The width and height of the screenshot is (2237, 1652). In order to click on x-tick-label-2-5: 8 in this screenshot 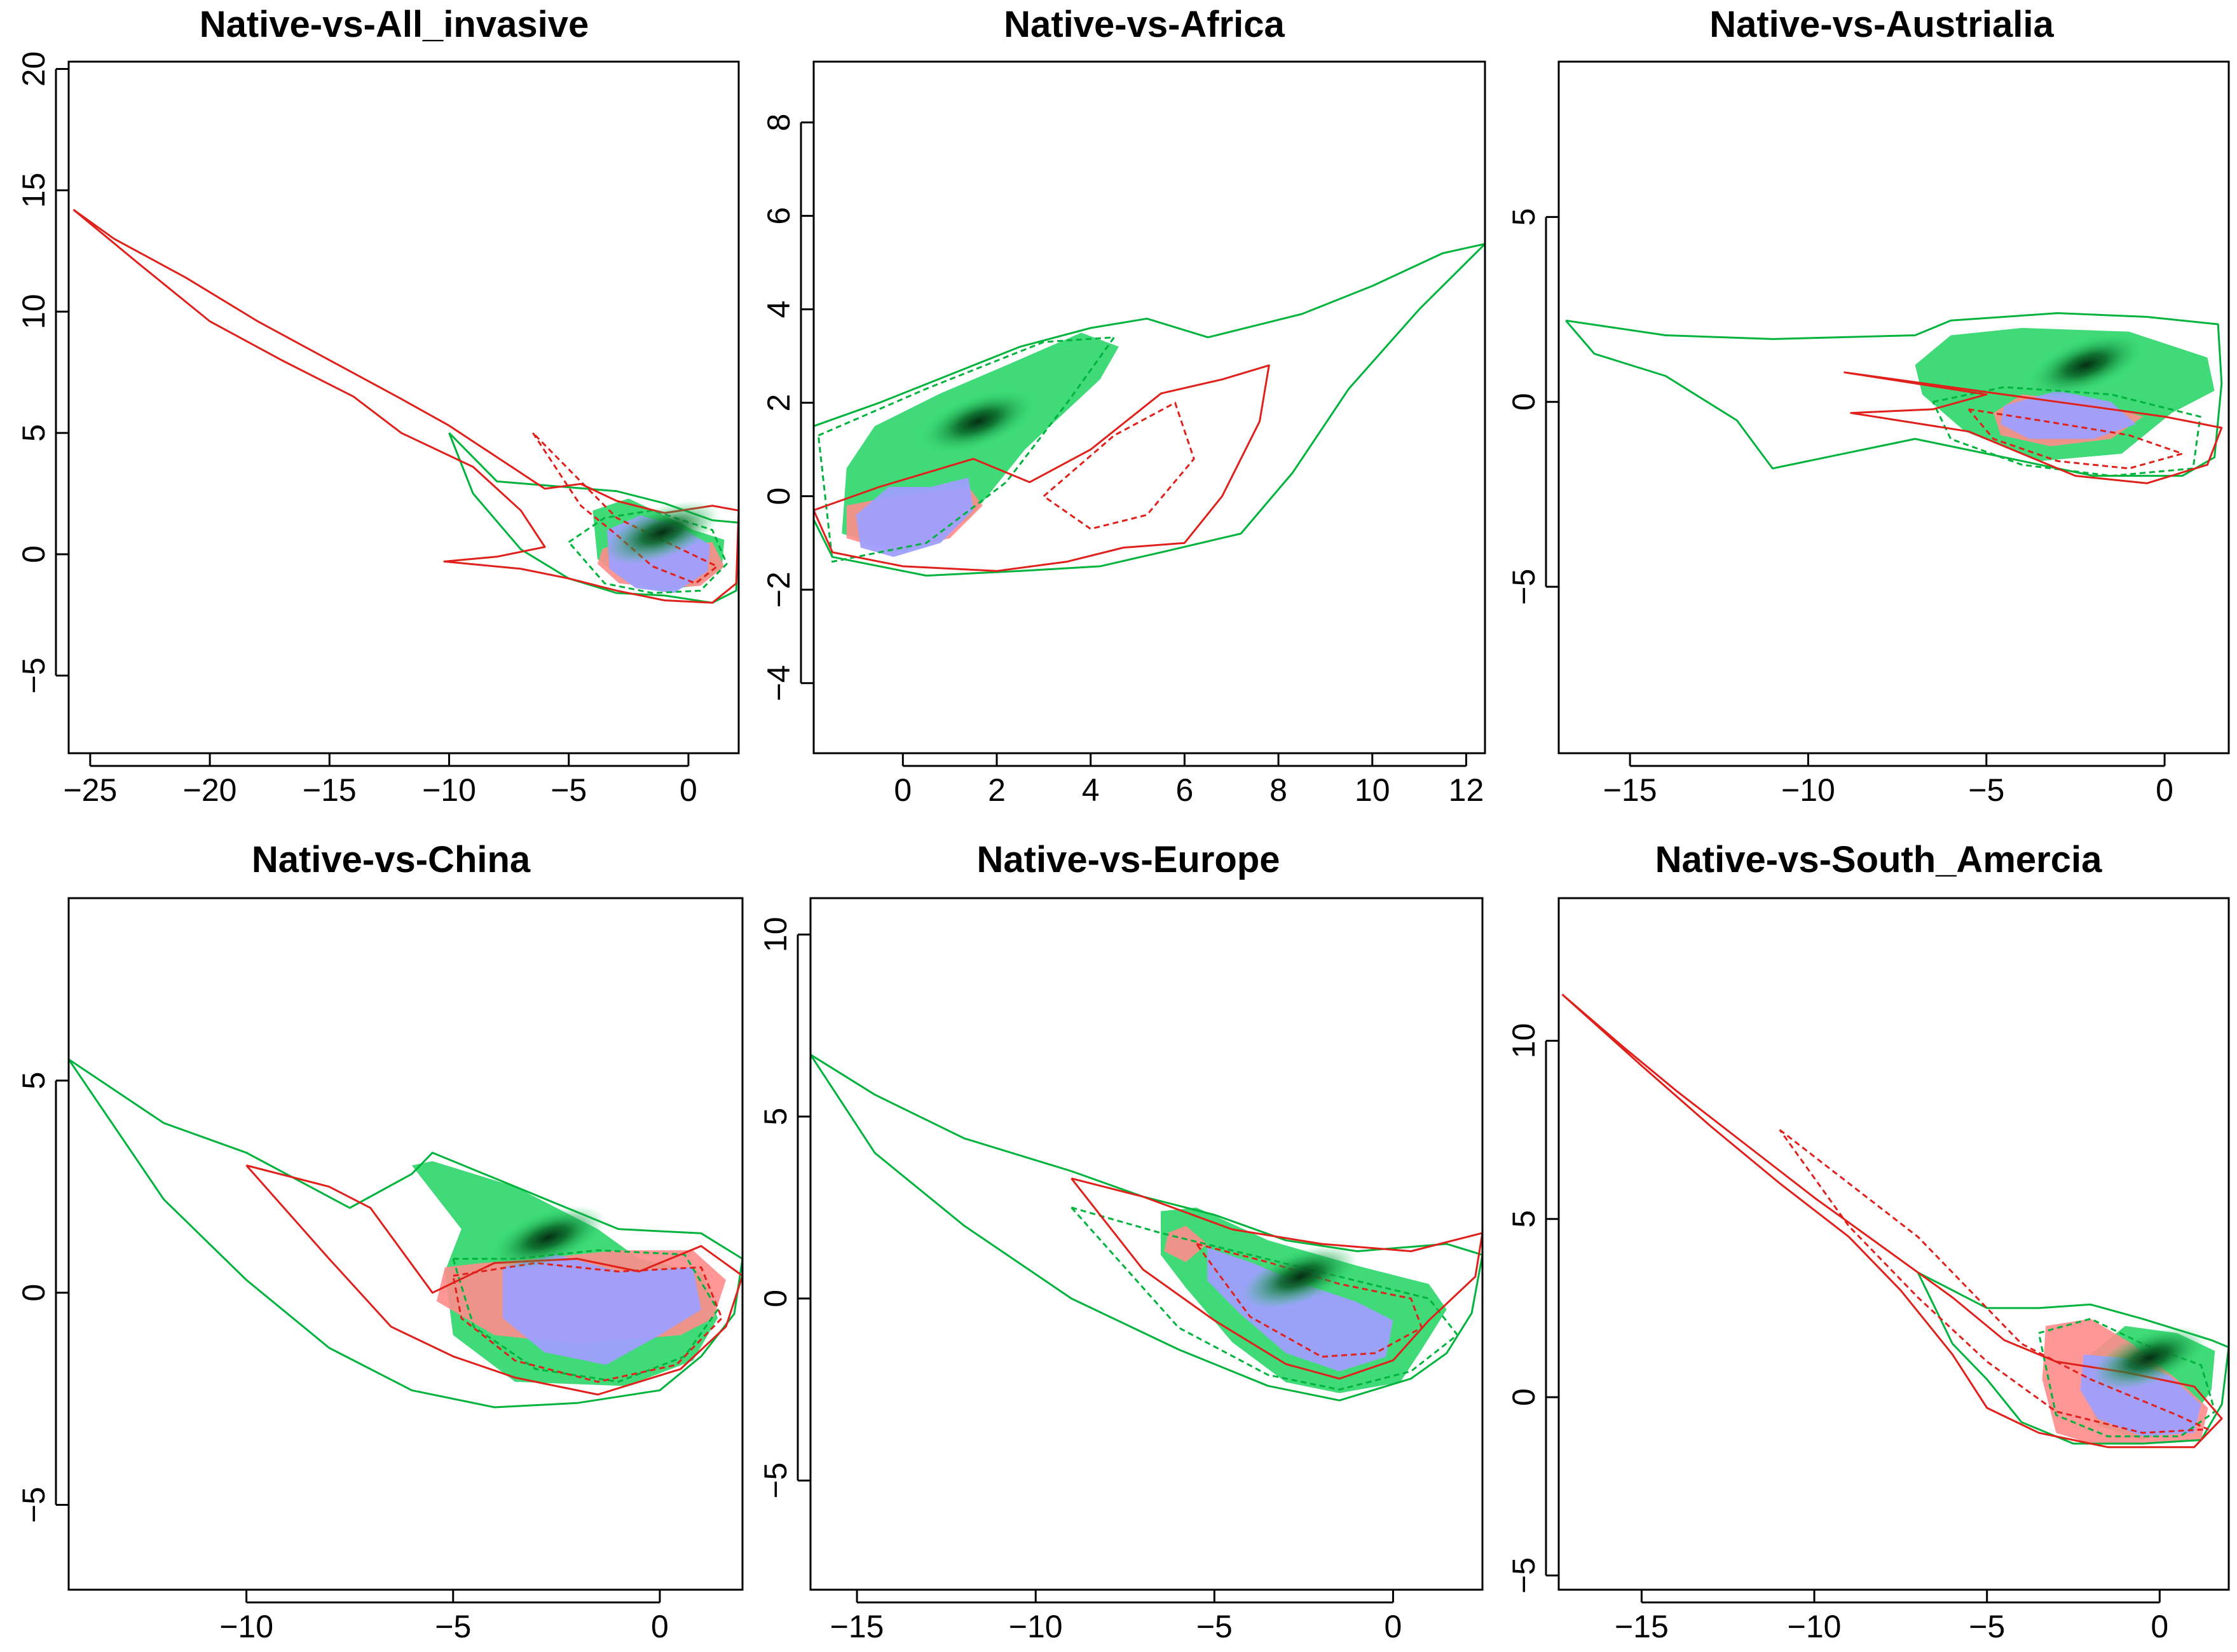, I will do `click(1278, 790)`.